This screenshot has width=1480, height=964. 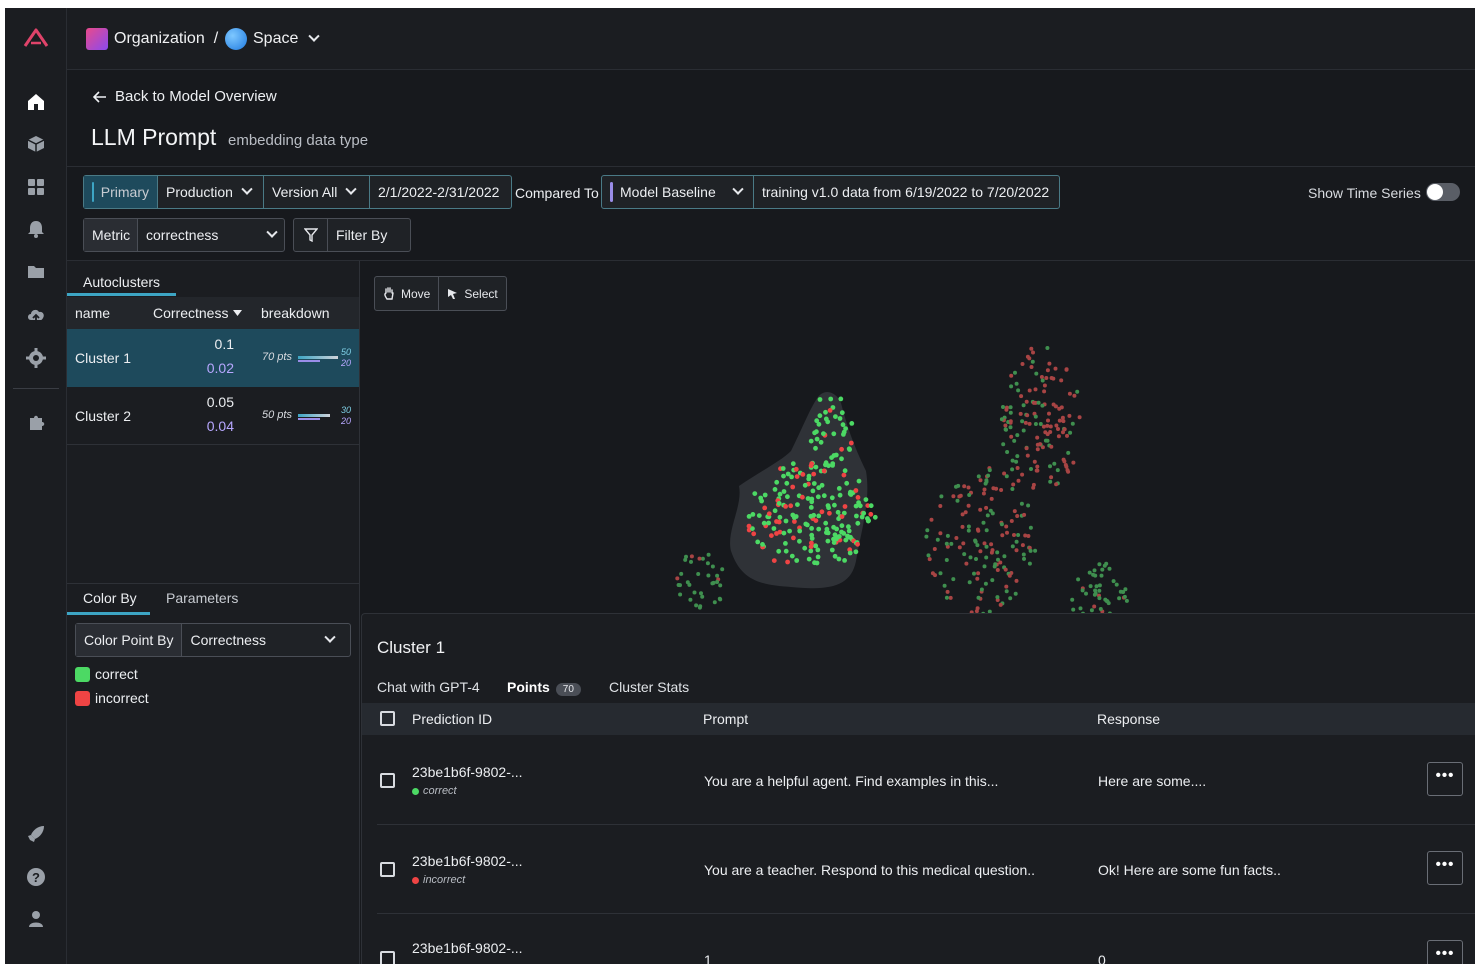 What do you see at coordinates (678, 192) in the screenshot?
I see `baseline-dropdown: Model Baseline` at bounding box center [678, 192].